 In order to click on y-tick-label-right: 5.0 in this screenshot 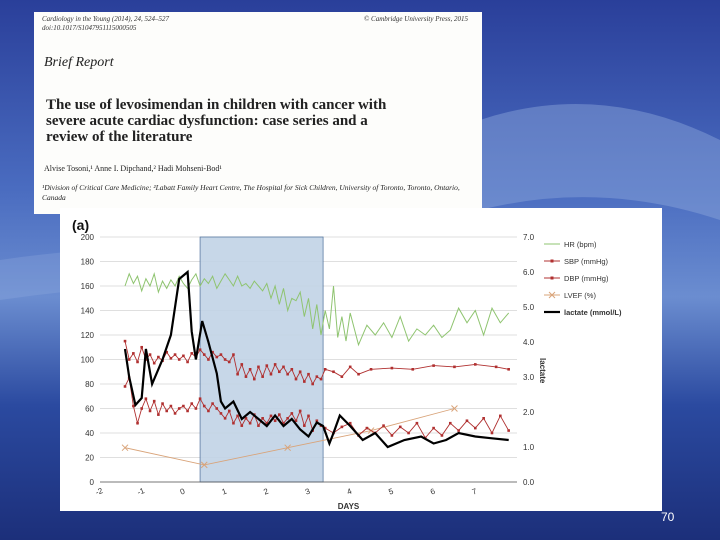, I will do `click(529, 307)`.